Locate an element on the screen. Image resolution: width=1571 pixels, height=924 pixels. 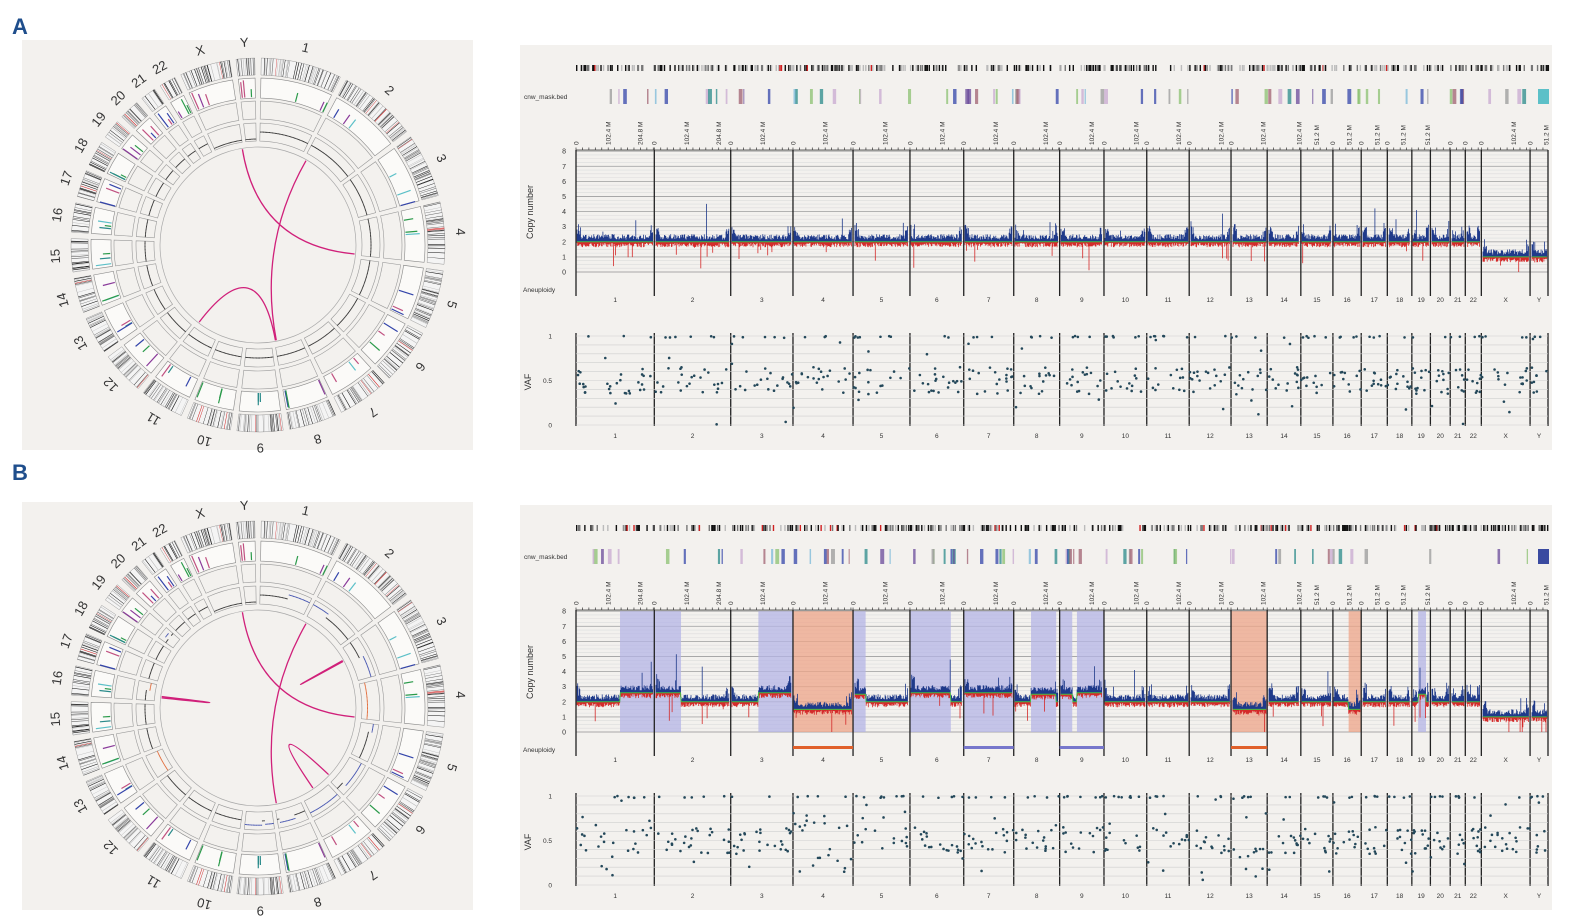
circos-cn-track-chr12 is located at coordinates (175, 323).